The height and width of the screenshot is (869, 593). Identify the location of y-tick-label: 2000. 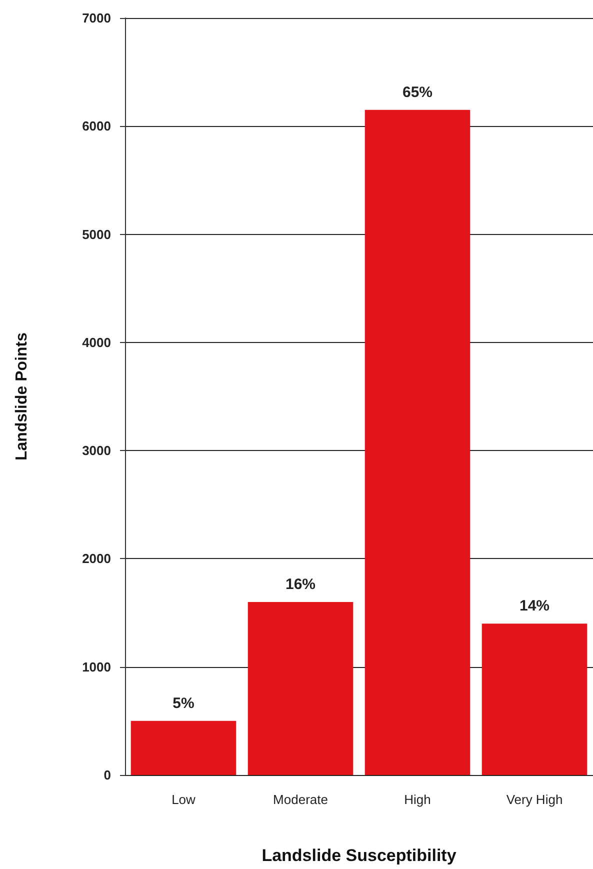
(96, 558).